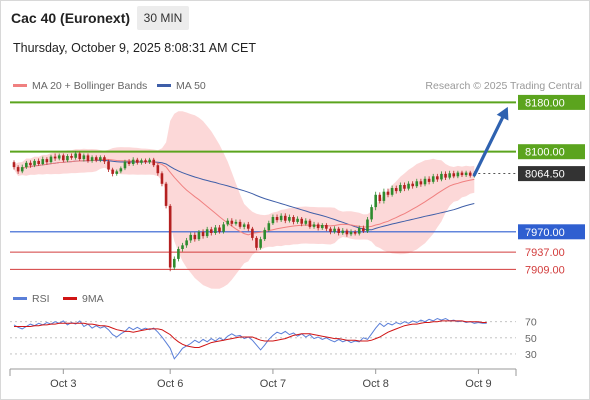 The height and width of the screenshot is (400, 590). I want to click on ma20-swatch, so click(20, 85).